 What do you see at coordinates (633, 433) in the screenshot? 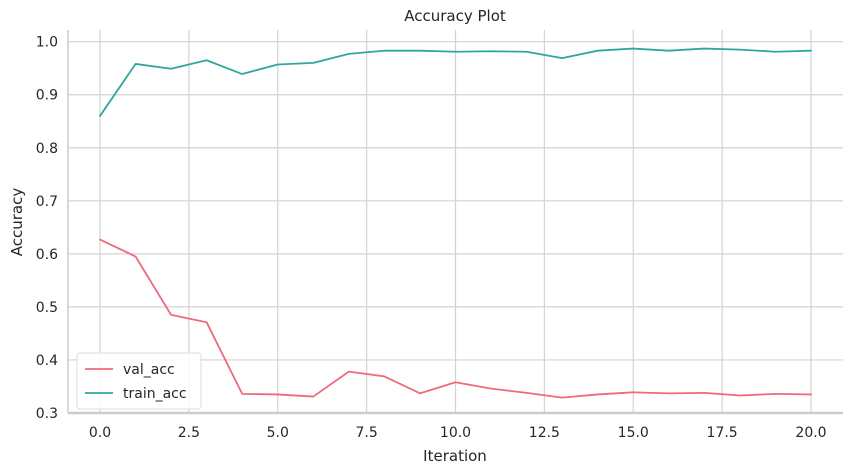
I see `x-tick-label: 15.0` at bounding box center [633, 433].